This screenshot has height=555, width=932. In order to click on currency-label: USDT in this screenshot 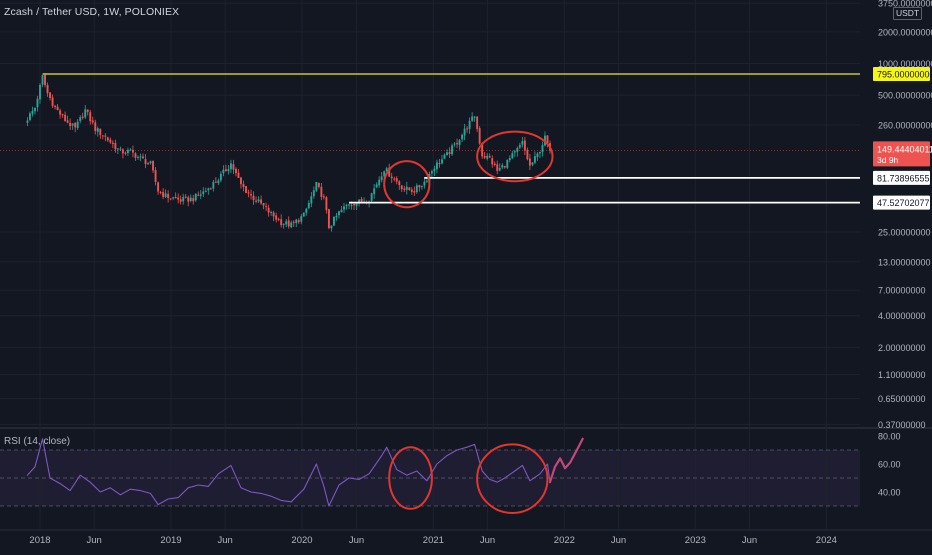, I will do `click(908, 13)`.